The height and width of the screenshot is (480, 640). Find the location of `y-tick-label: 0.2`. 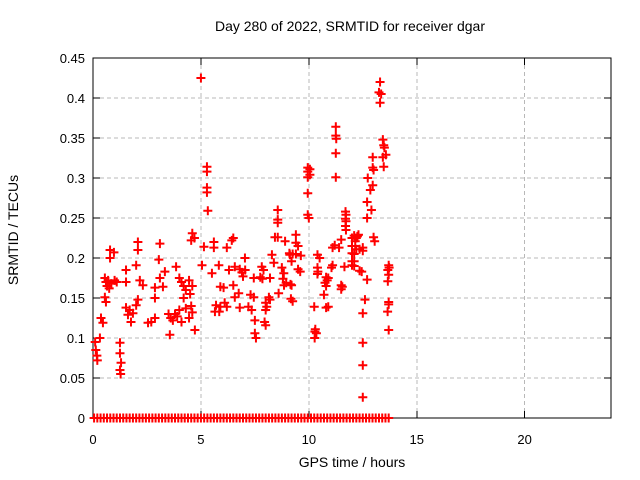

y-tick-label: 0.2 is located at coordinates (76, 258).